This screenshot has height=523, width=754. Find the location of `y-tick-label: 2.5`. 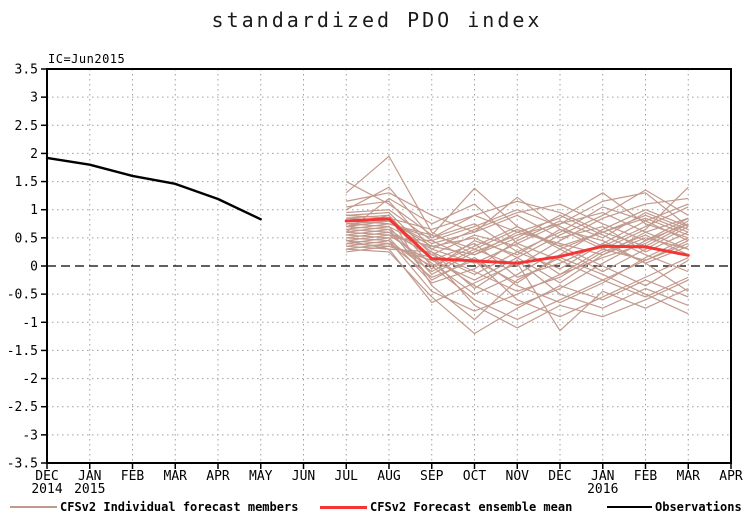

y-tick-label: 2.5 is located at coordinates (26, 126).